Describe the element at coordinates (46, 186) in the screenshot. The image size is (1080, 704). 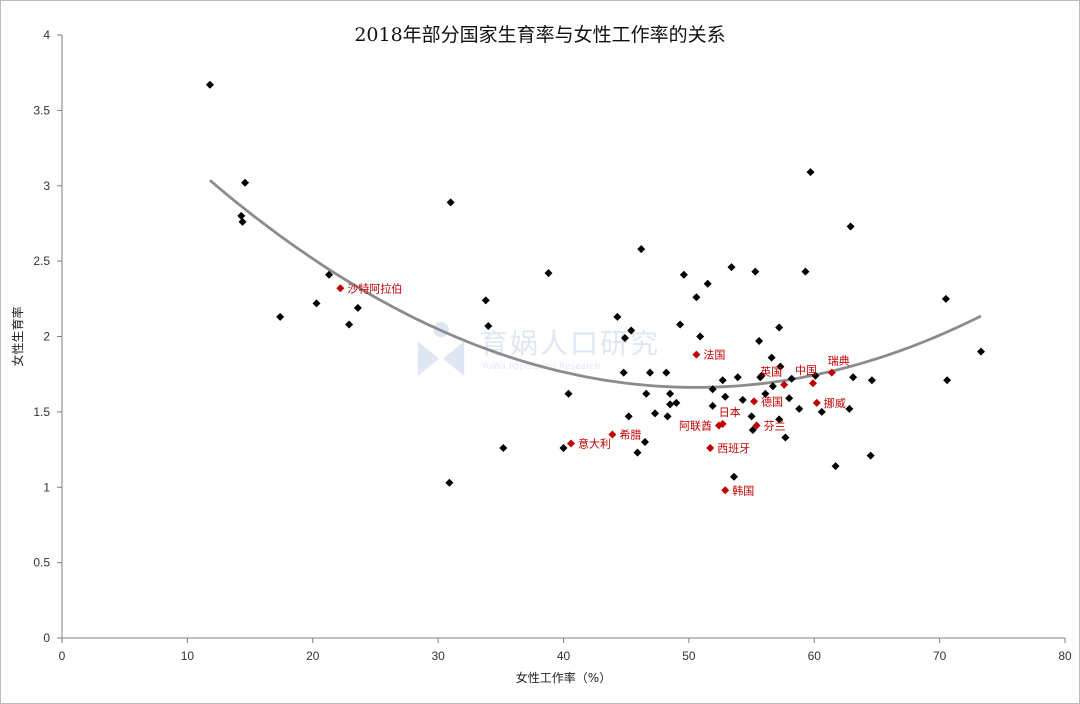
I see `y-tick-label: 3` at that location.